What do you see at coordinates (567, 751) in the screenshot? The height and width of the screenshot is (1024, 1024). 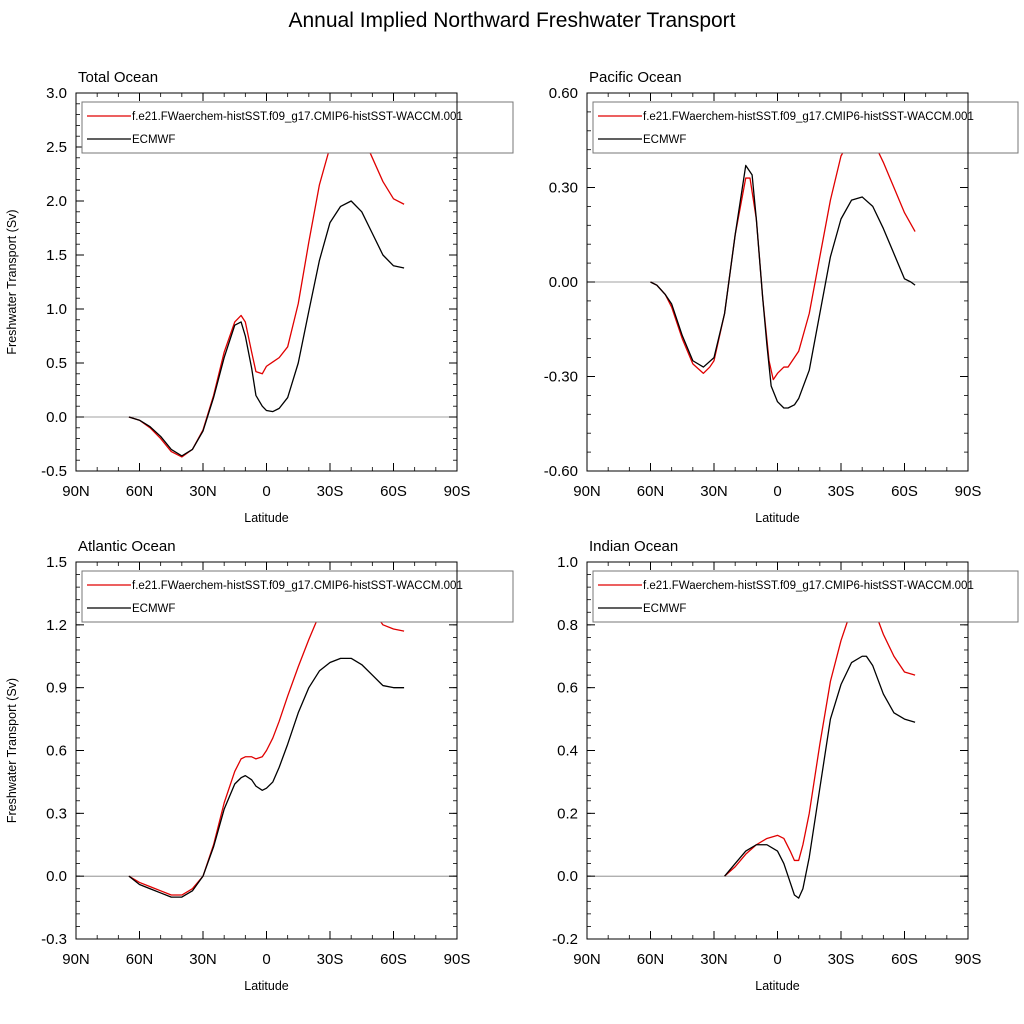 I see `y-tick-label: 0.4` at bounding box center [567, 751].